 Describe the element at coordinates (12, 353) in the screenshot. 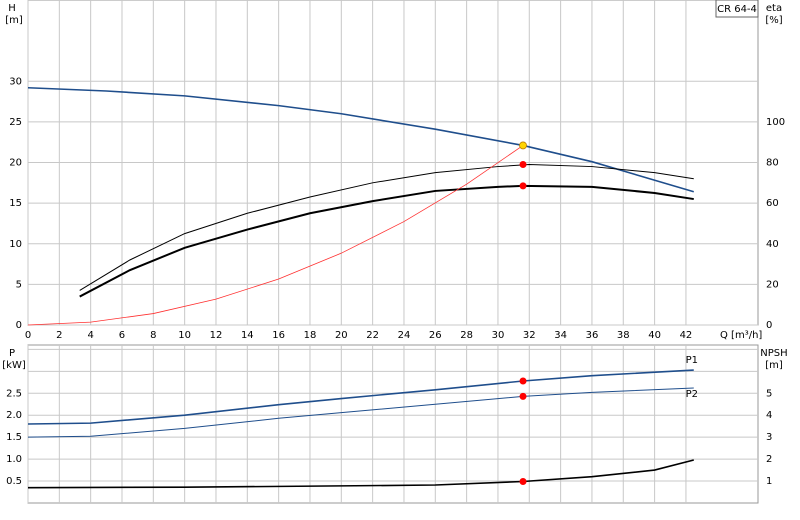

I see `y-axis-label: P` at that location.